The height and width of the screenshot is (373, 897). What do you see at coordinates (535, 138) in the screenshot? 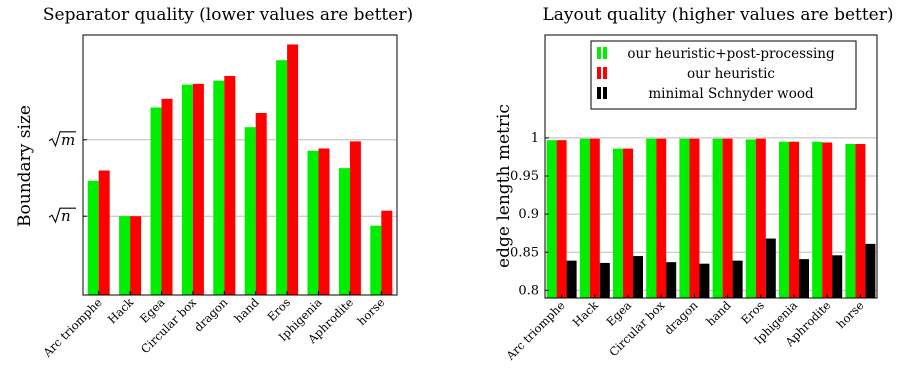
I see `y-tick-label: 1` at bounding box center [535, 138].